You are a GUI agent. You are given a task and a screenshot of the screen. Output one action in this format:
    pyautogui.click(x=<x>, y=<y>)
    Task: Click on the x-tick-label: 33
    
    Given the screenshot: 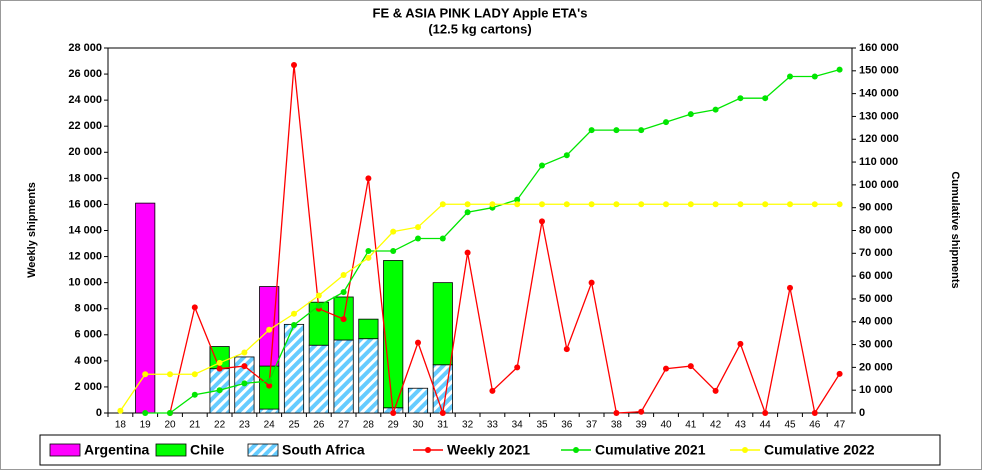 What is the action you would take?
    pyautogui.click(x=493, y=425)
    